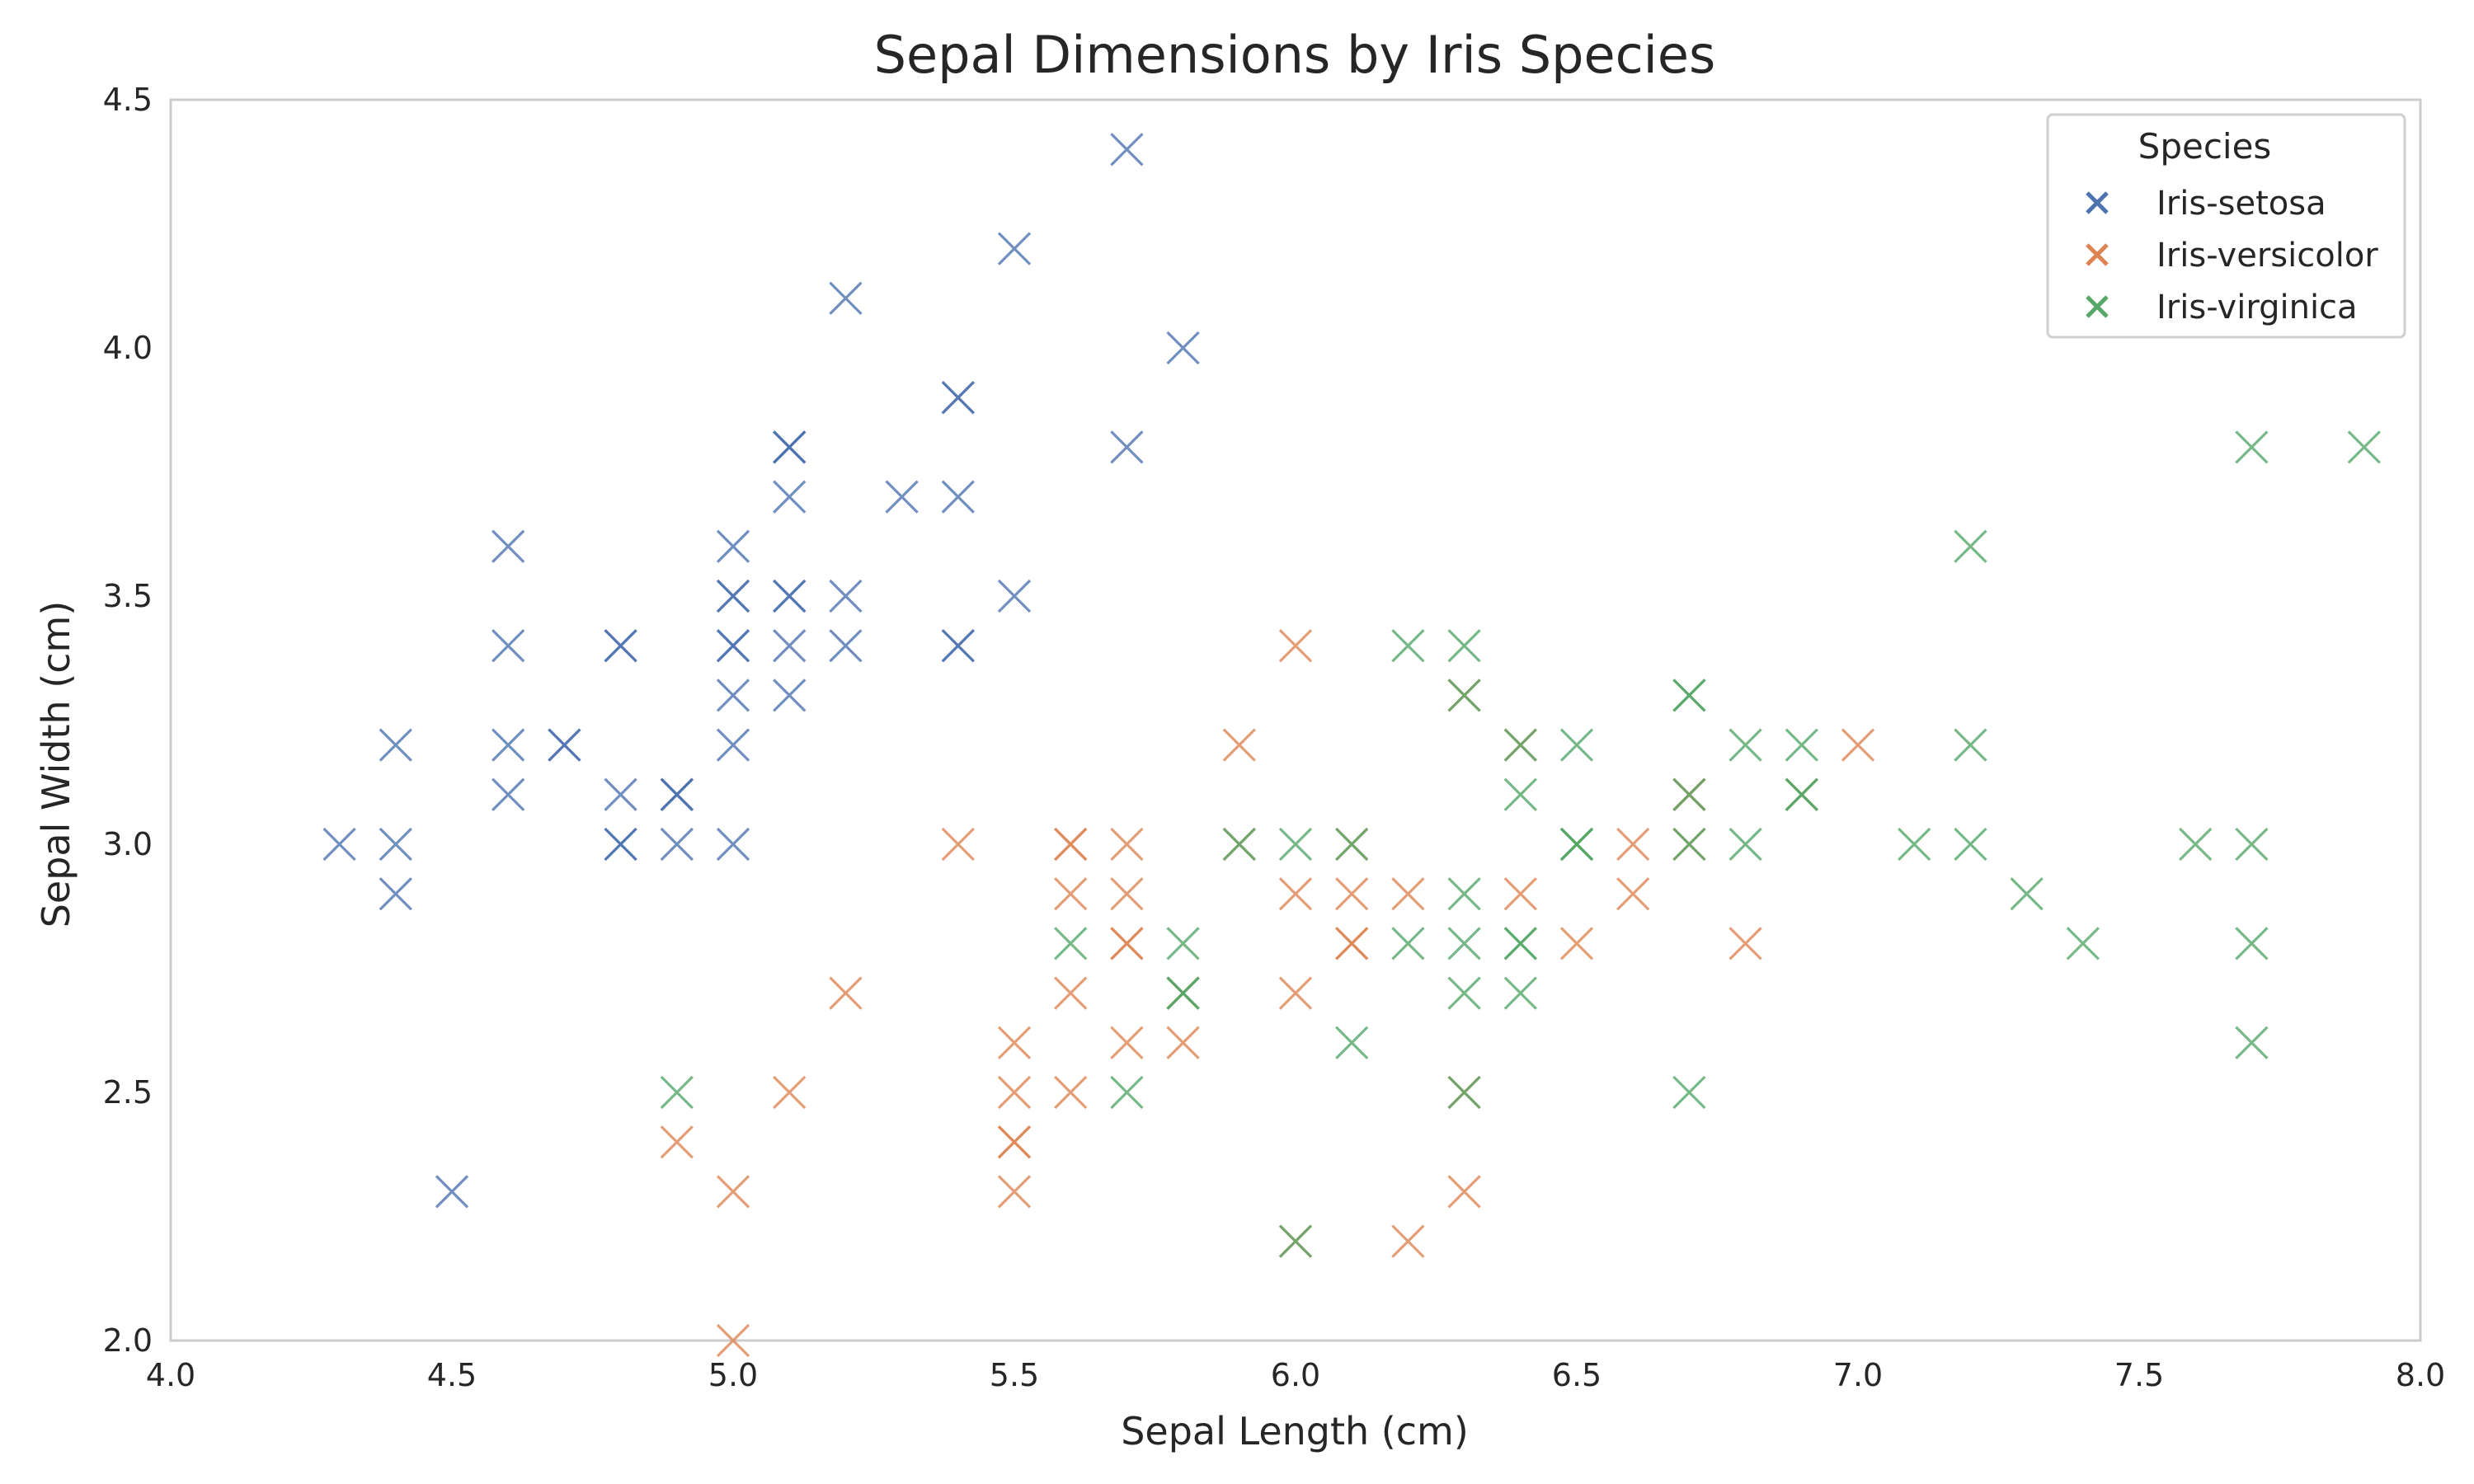  Describe the element at coordinates (128, 596) in the screenshot. I see `y-tick-label: 3.5` at that location.